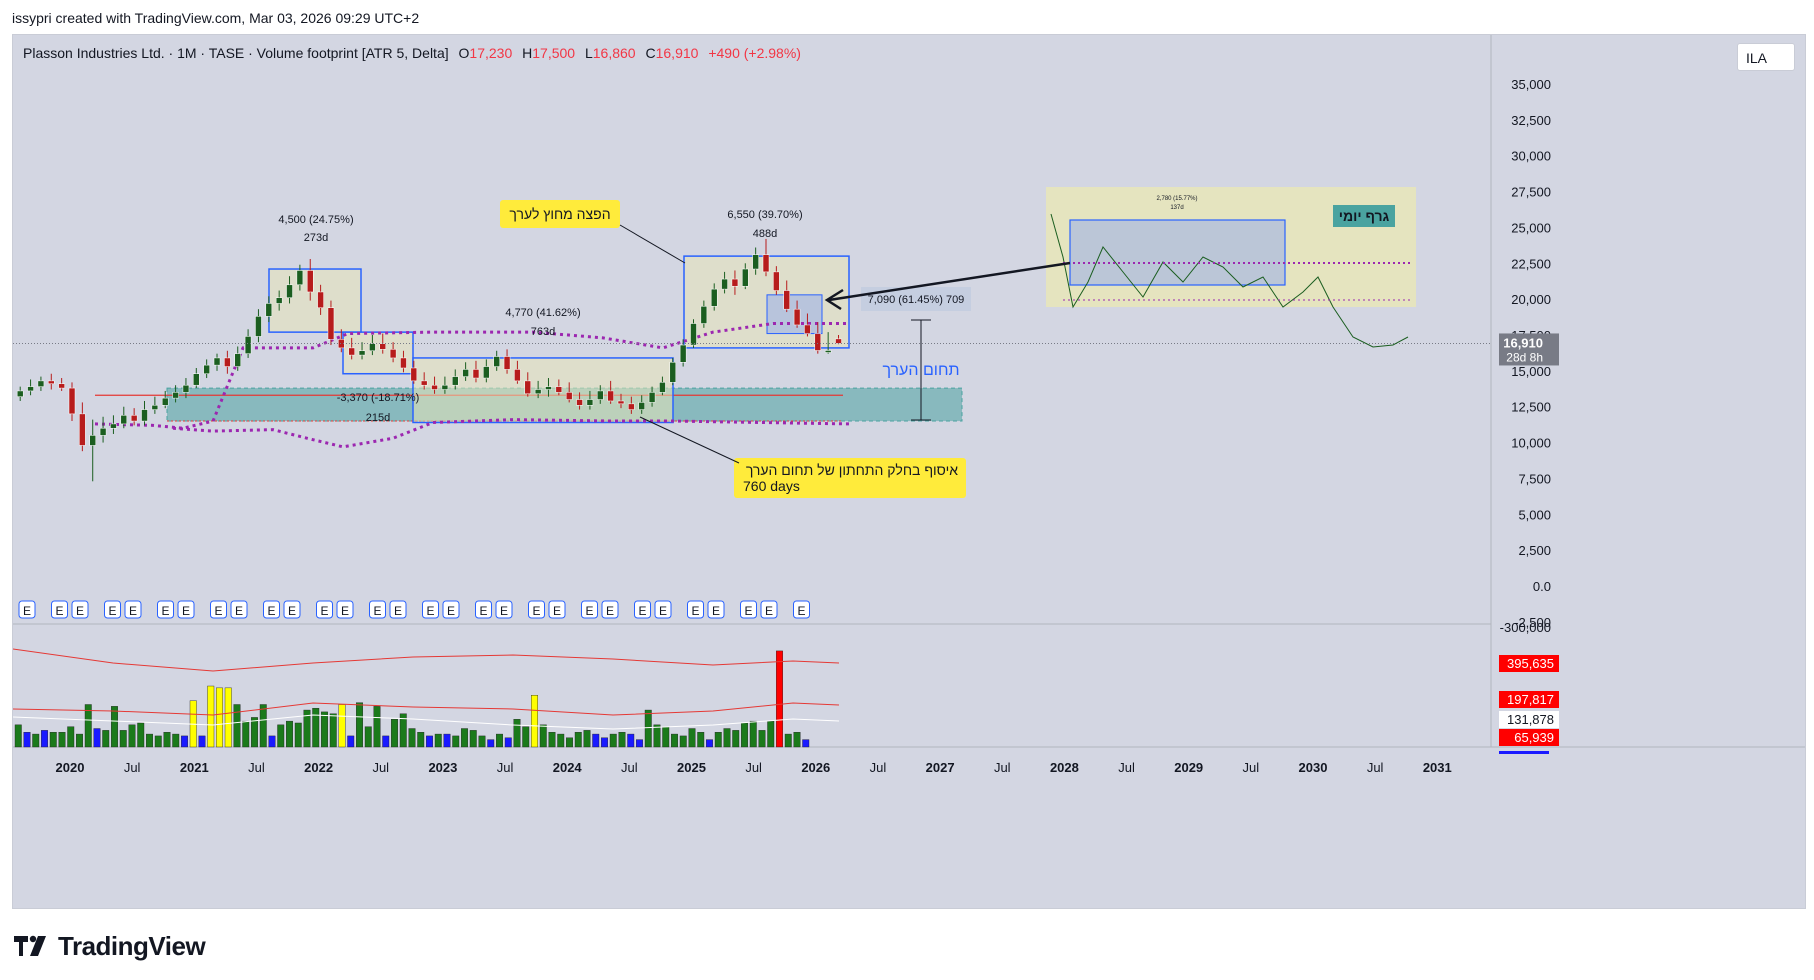 The image size is (1814, 980). Describe the element at coordinates (834, 299) in the screenshot. I see `inset-pointer-arrowhead` at that location.